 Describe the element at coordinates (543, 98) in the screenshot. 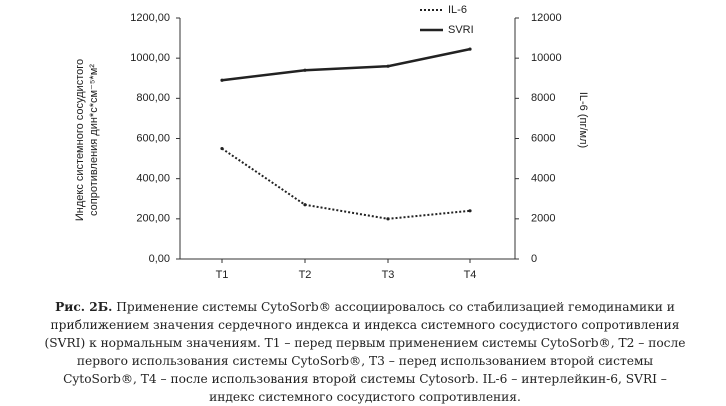

I see `y2-tick-label: 8000` at that location.